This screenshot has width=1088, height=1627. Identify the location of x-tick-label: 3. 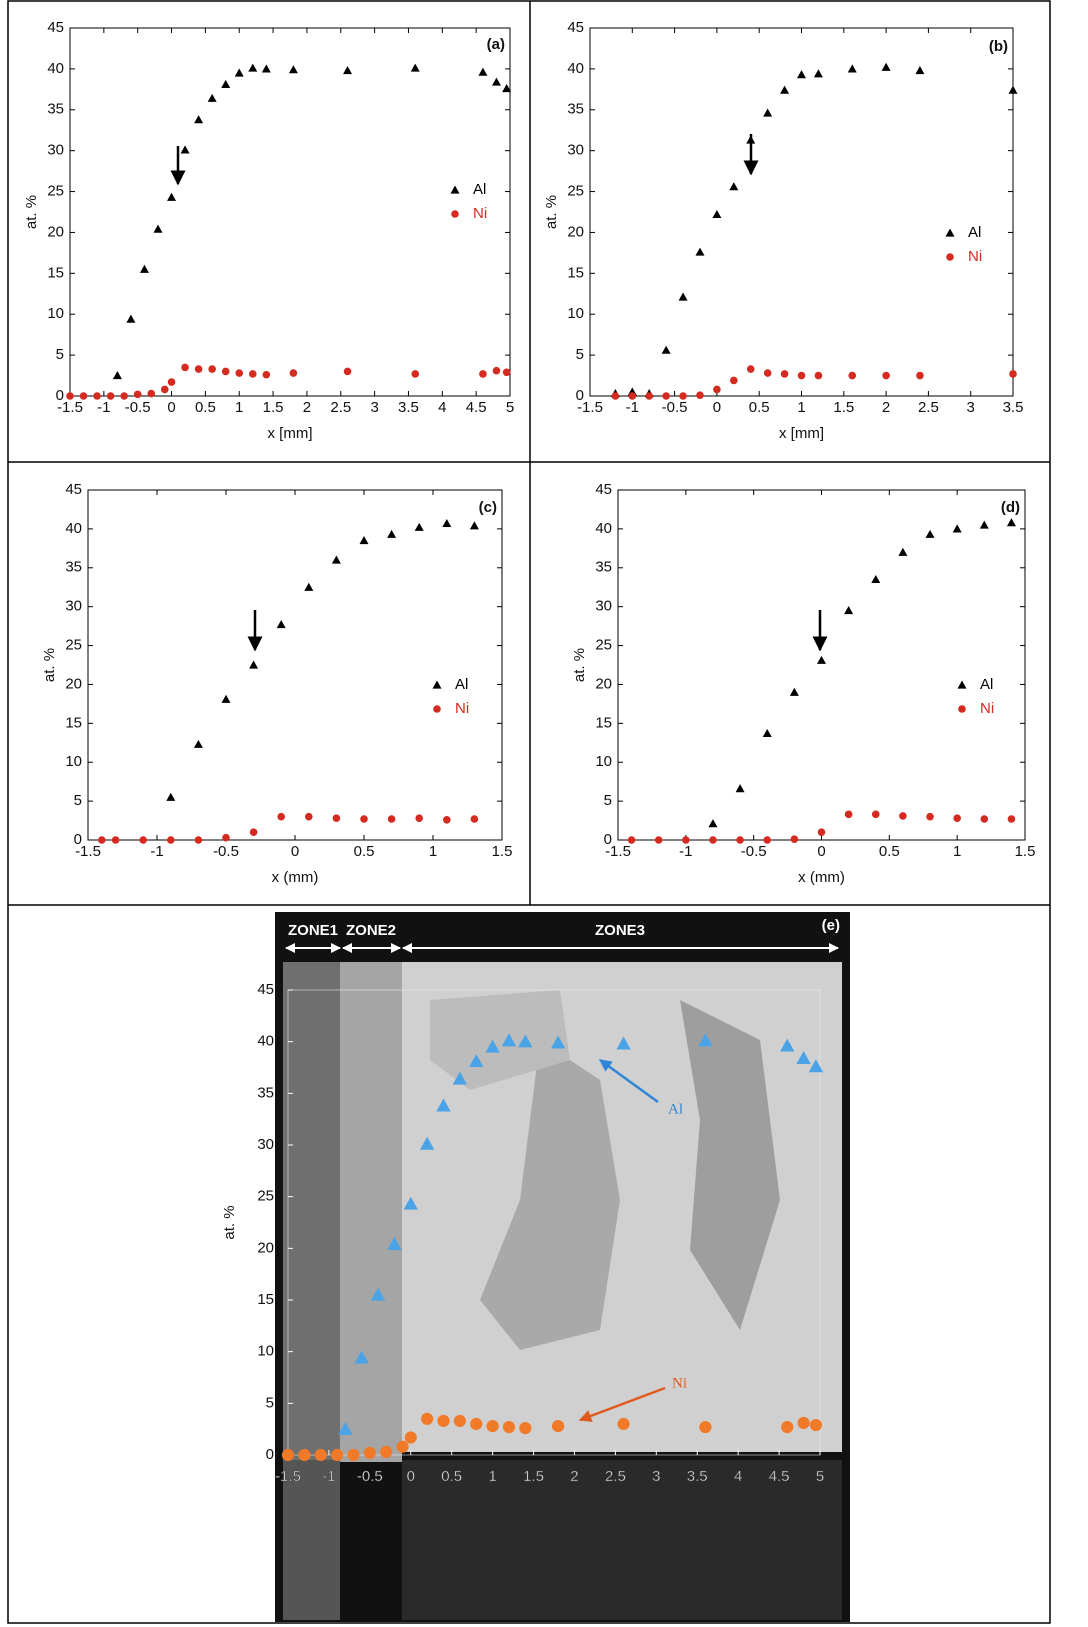
(656, 1476).